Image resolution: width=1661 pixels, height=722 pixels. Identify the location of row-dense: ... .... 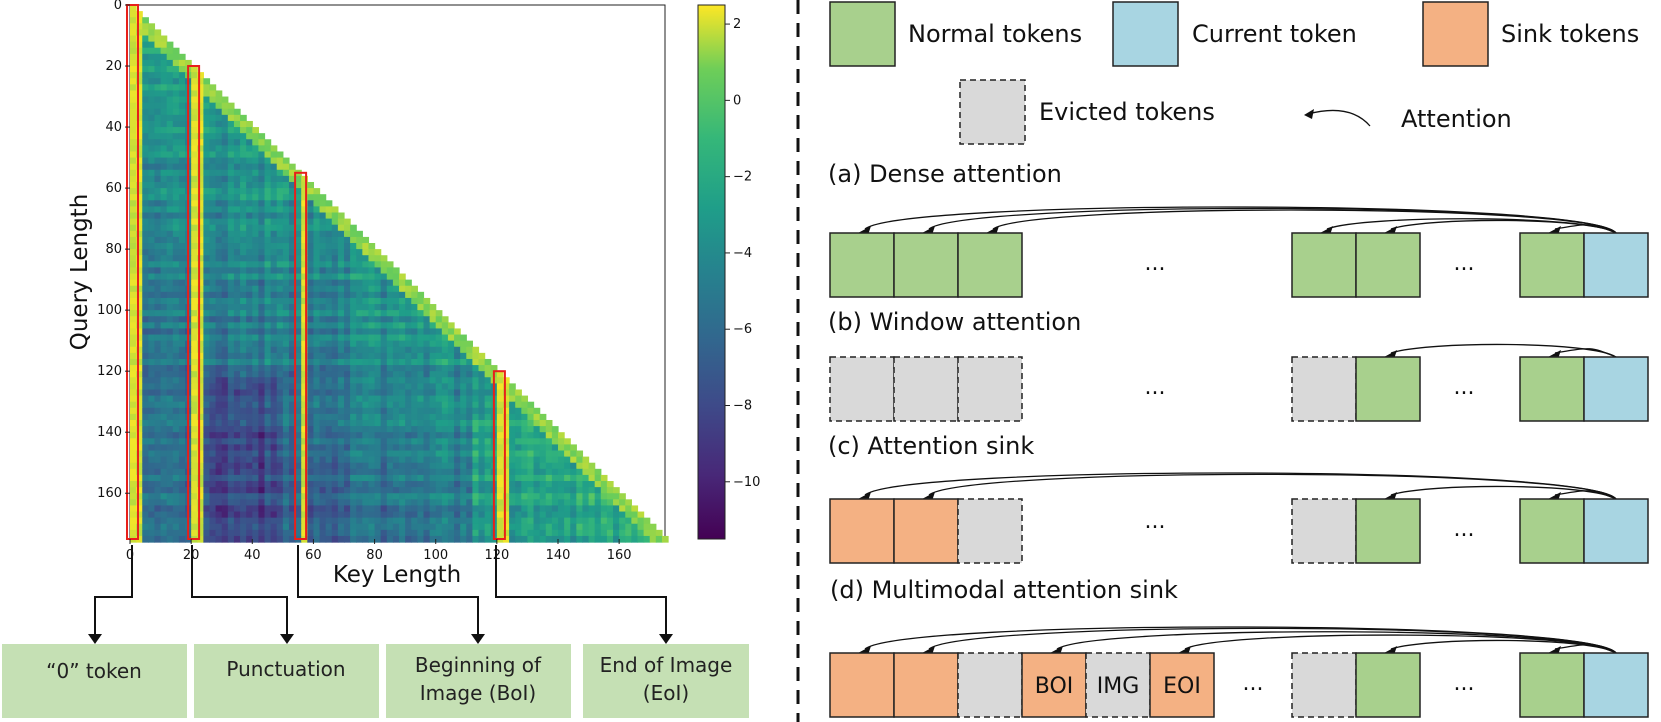
(1239, 265).